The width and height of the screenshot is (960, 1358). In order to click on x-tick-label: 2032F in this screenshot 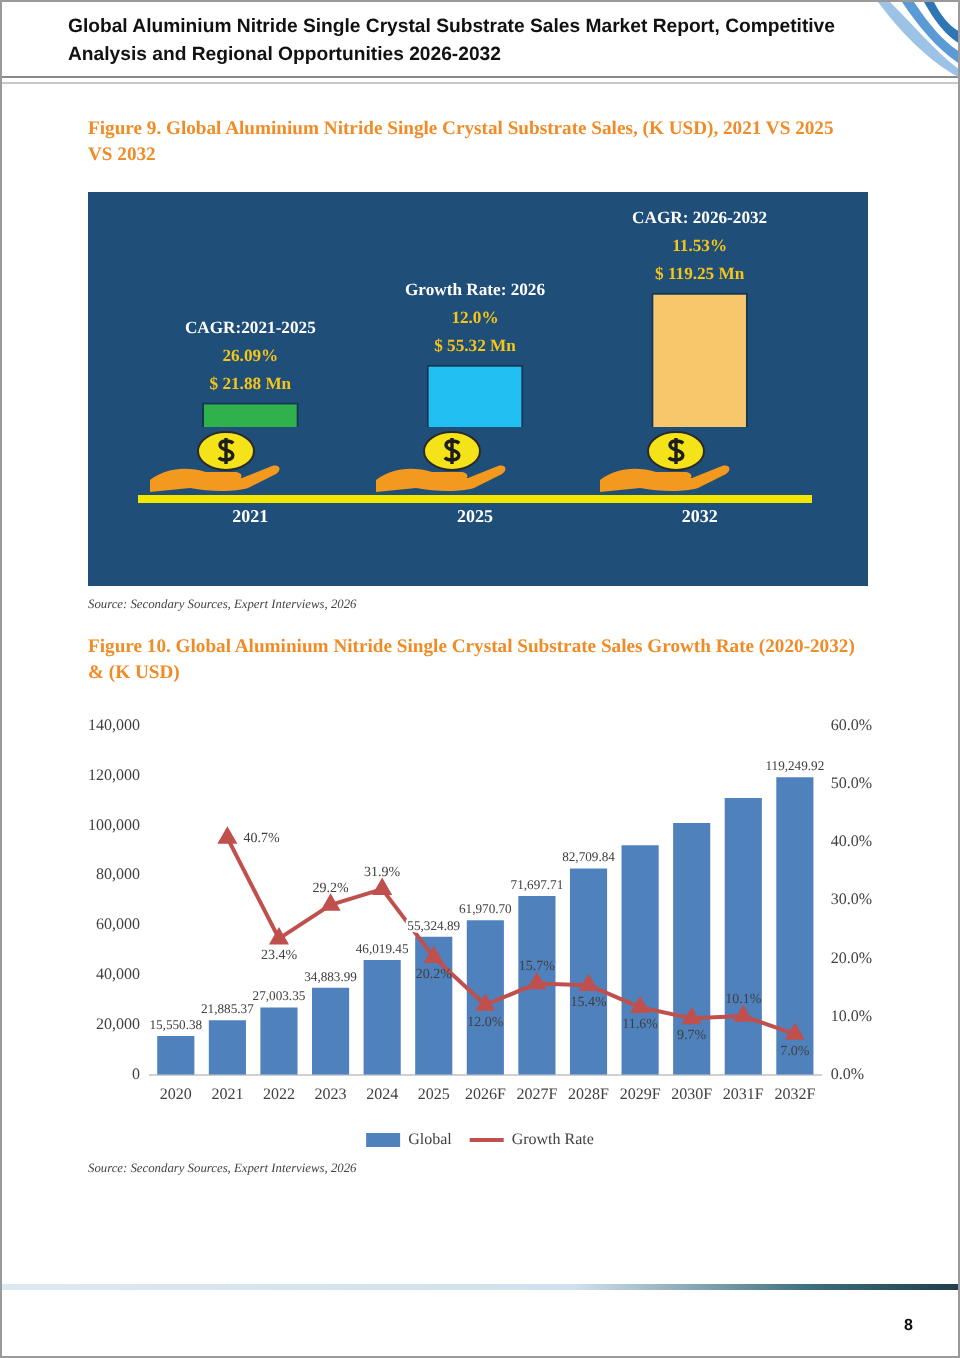, I will do `click(795, 1093)`.